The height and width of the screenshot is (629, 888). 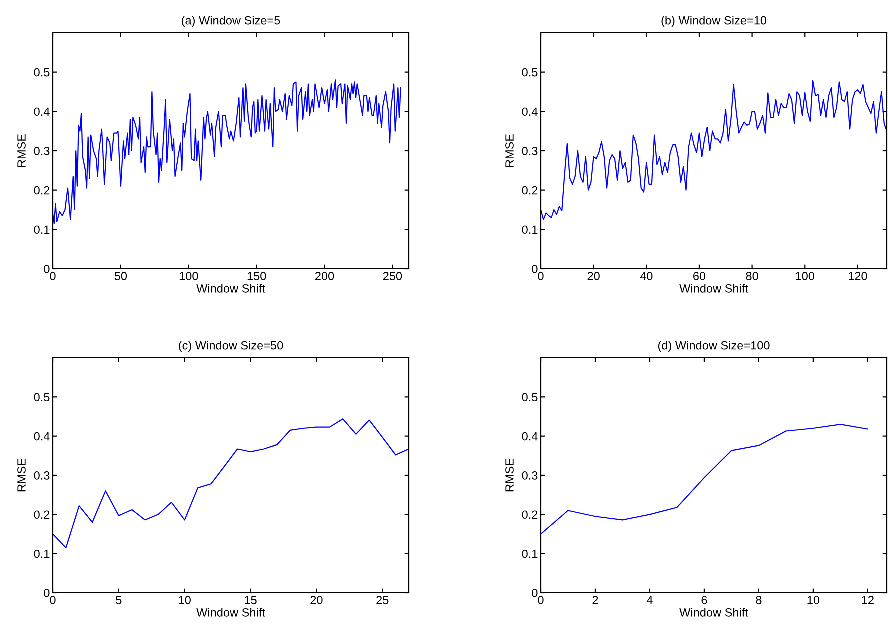 I want to click on x-tick-label: 150, so click(x=257, y=276).